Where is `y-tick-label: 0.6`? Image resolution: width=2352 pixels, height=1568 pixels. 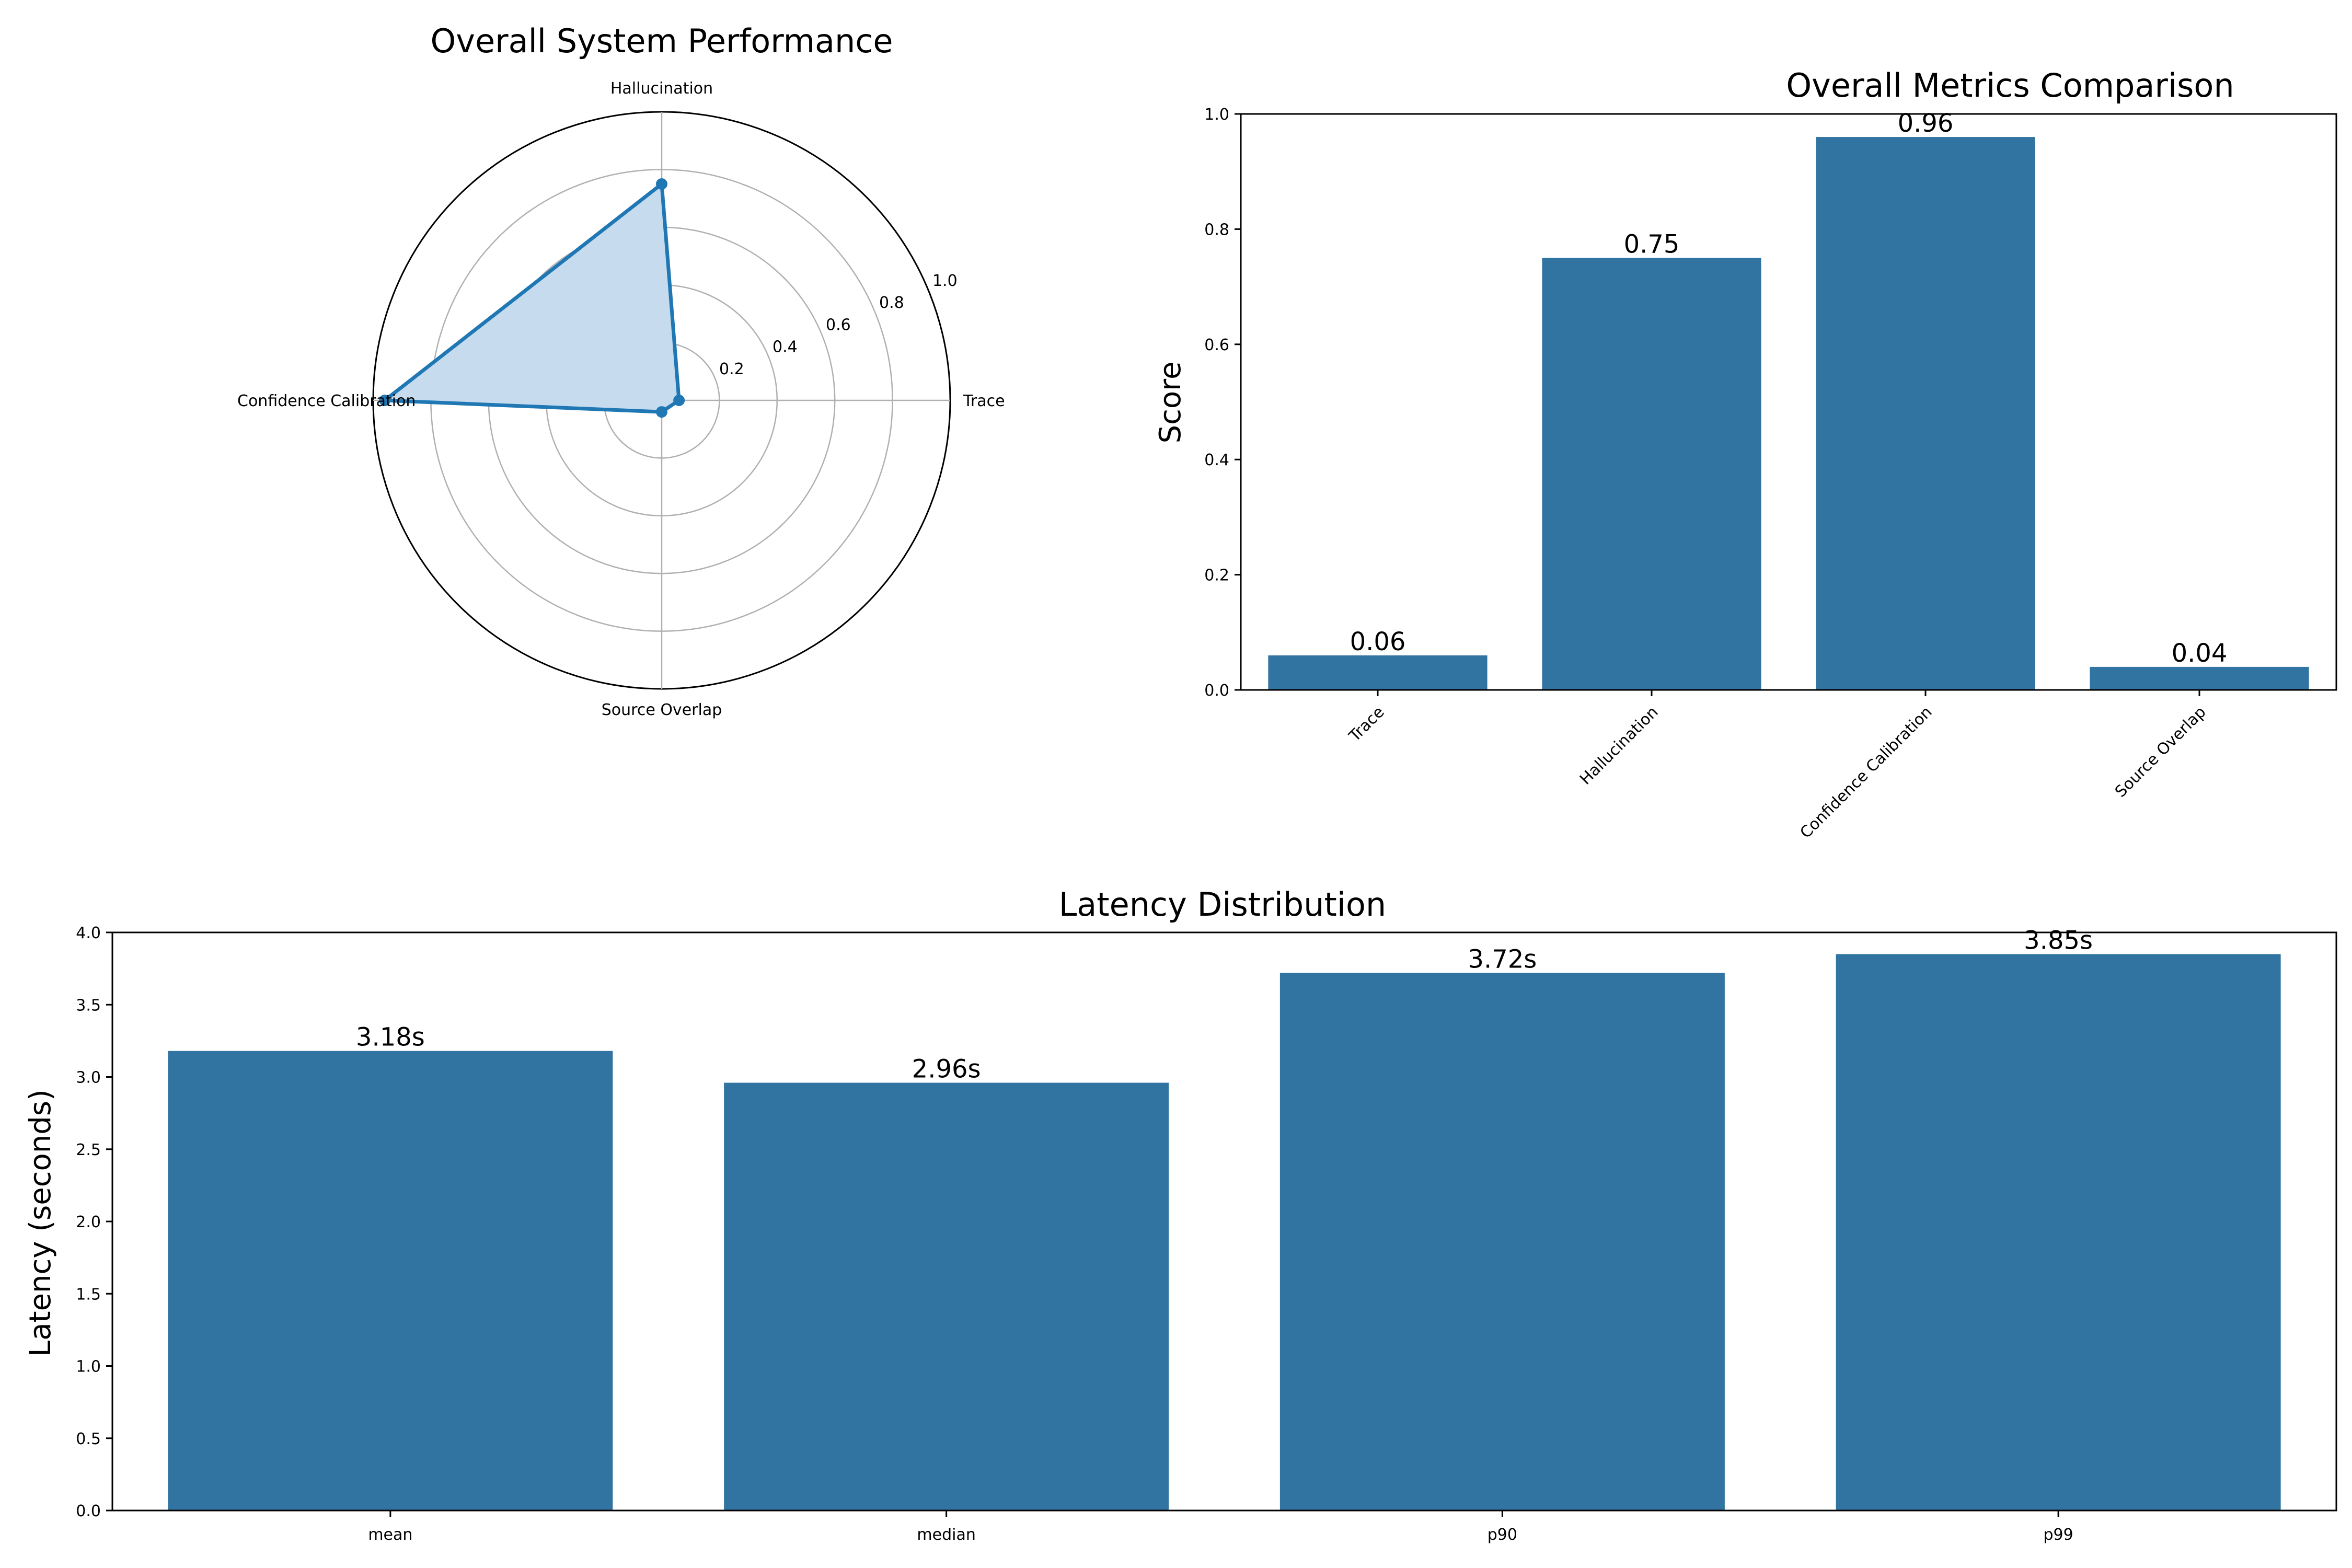 y-tick-label: 0.6 is located at coordinates (1216, 345).